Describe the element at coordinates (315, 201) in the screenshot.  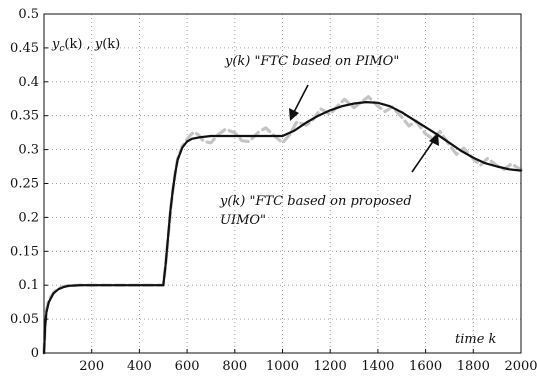
I see `annotation-proposed-line1: y(k) "FTC based on proposed` at that location.